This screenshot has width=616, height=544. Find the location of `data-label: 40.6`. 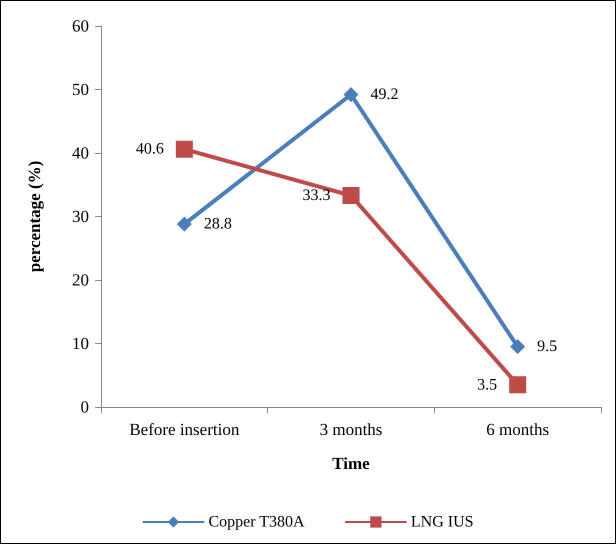

data-label: 40.6 is located at coordinates (150, 149).